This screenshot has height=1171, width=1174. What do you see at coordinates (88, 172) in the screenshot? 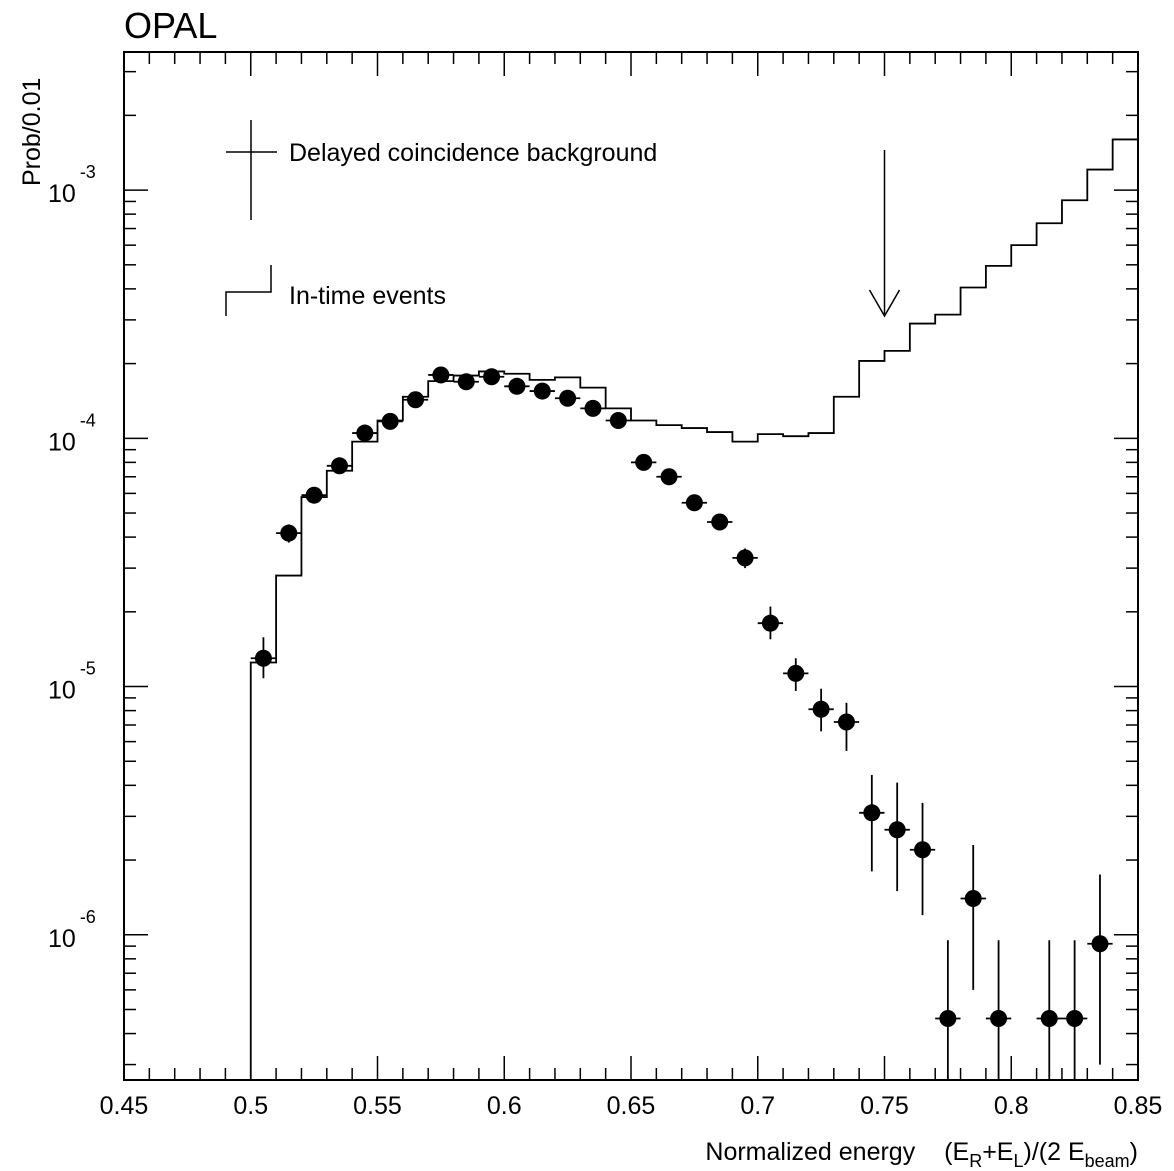
I see `y-tick-exponent: -3` at bounding box center [88, 172].